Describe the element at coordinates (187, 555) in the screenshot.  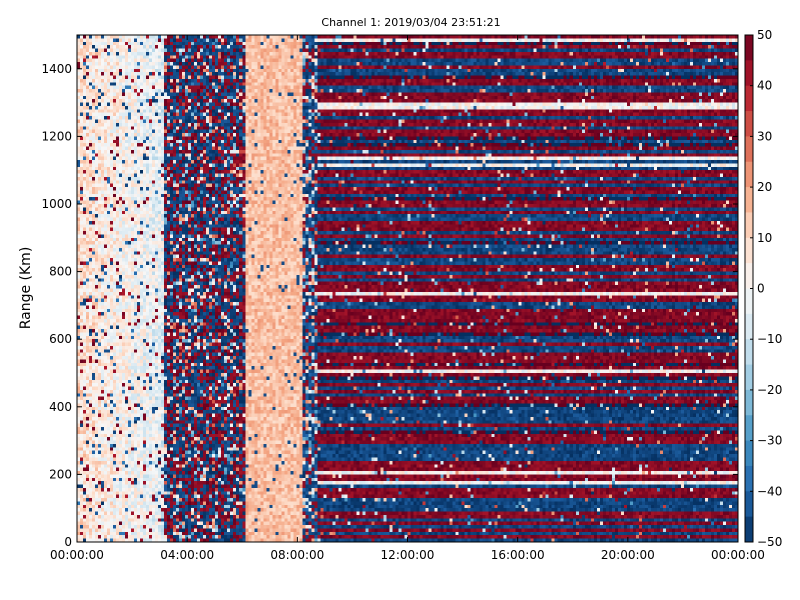
I see `x-tick-label: 04:00:00` at that location.